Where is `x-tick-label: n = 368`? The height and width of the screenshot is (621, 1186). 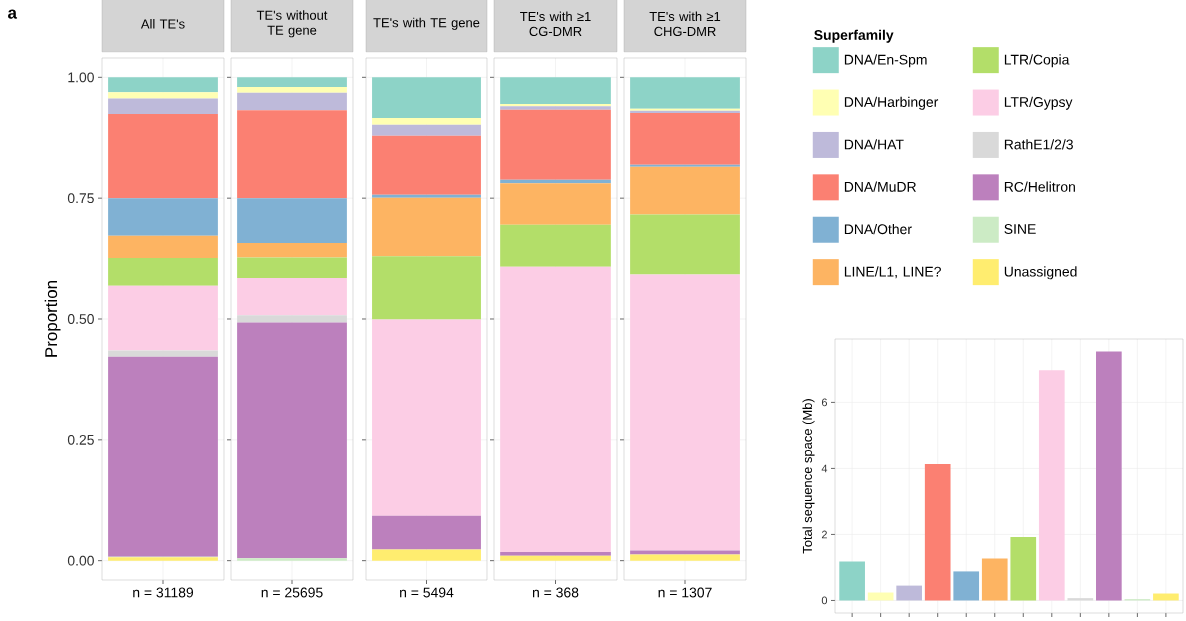
x-tick-label: n = 368 is located at coordinates (555, 592).